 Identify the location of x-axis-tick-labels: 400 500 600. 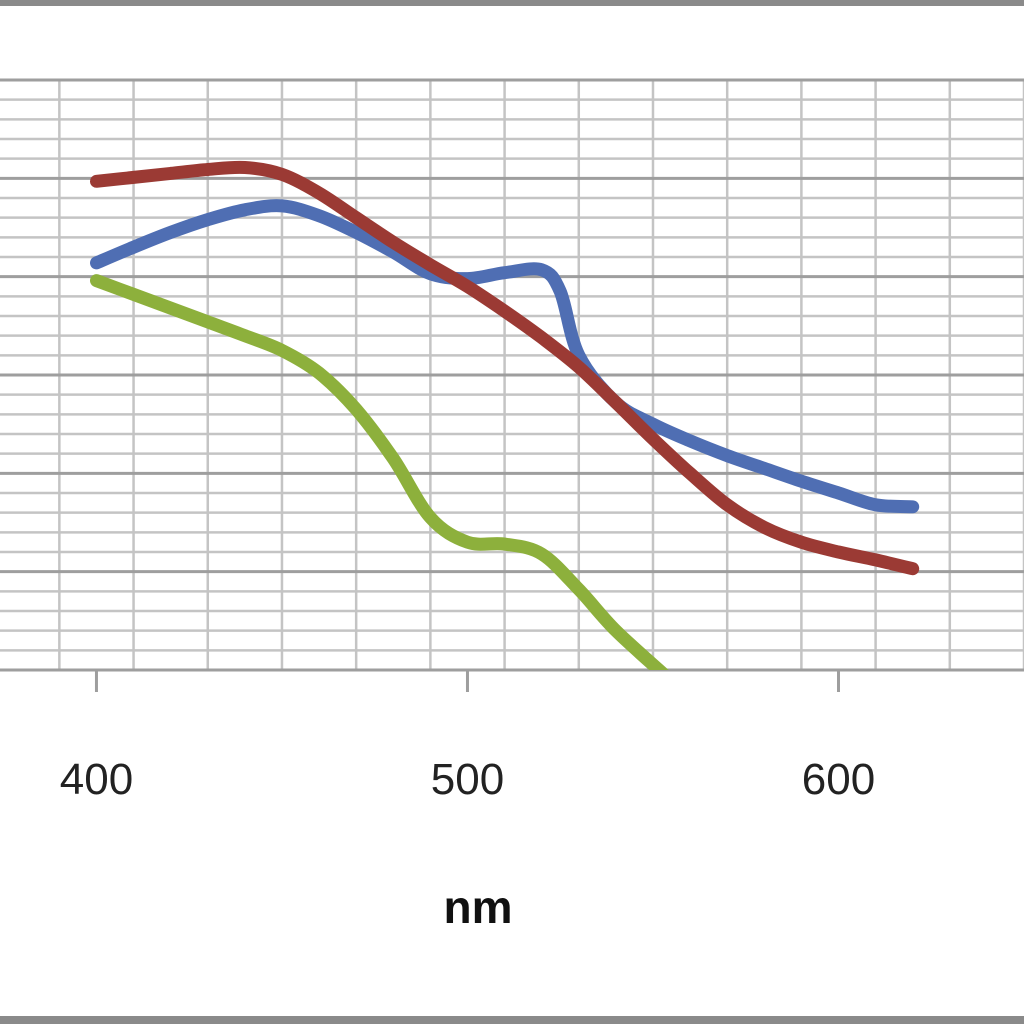
(467, 779).